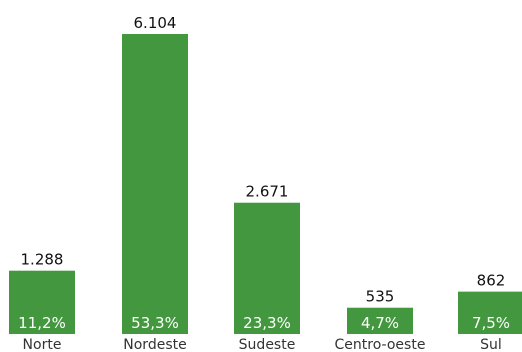 The width and height of the screenshot is (522, 352). What do you see at coordinates (42, 323) in the screenshot?
I see `percent-label-norte: 11,2%` at bounding box center [42, 323].